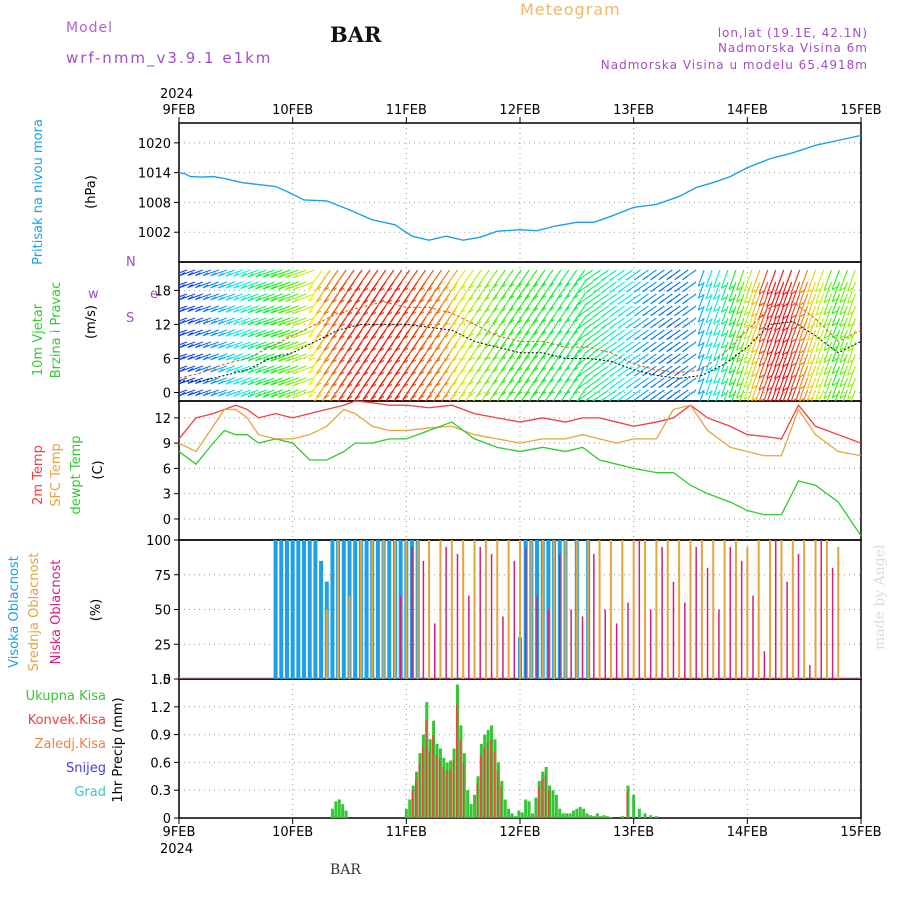  Describe the element at coordinates (160, 791) in the screenshot. I see `y-tick-label: 0.3` at that location.